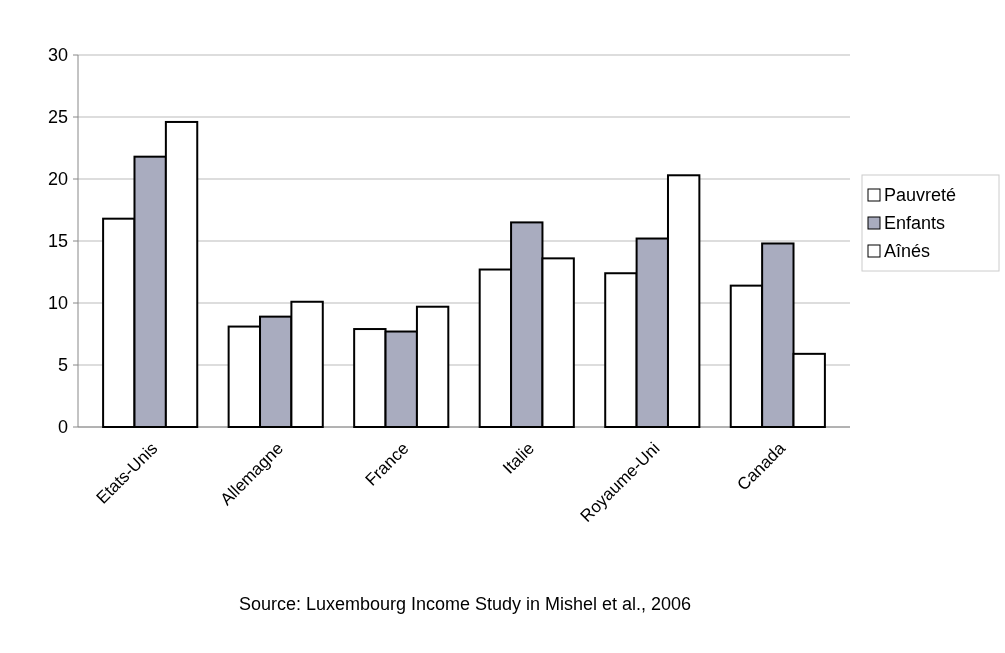 This screenshot has height=653, width=1005. Describe the element at coordinates (57, 117) in the screenshot. I see `y-tick-label: 25` at that location.